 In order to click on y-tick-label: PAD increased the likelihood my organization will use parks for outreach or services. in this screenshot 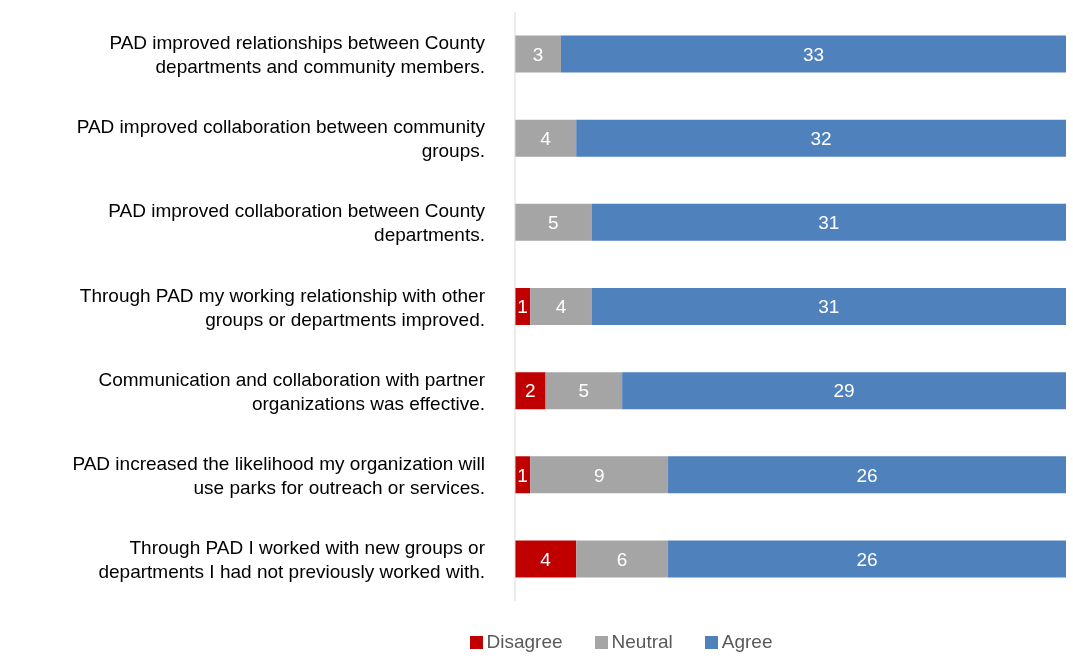, I will do `click(278, 475)`.